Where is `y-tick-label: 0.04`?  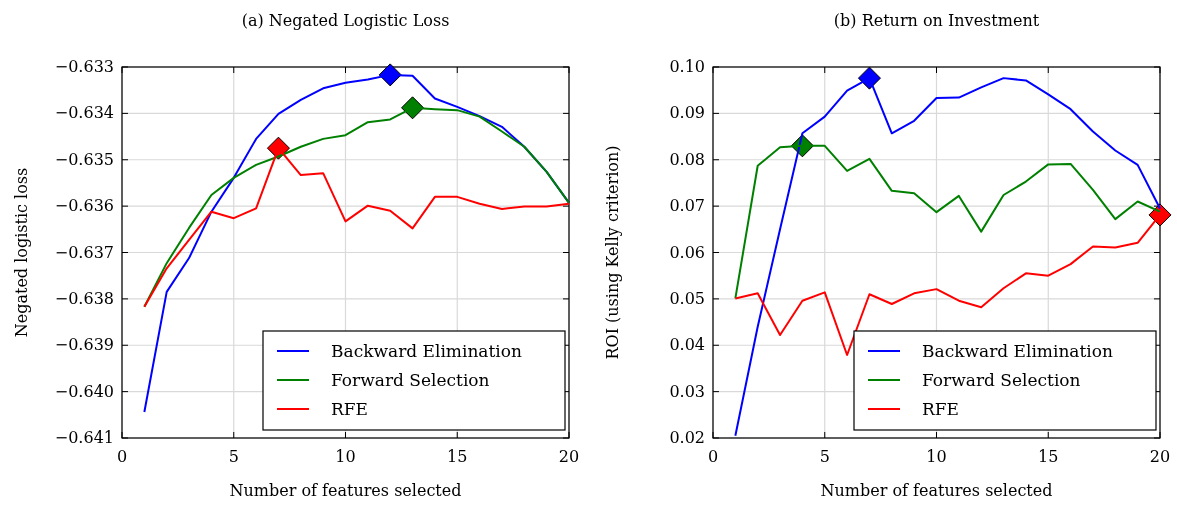
y-tick-label: 0.04 is located at coordinates (687, 345).